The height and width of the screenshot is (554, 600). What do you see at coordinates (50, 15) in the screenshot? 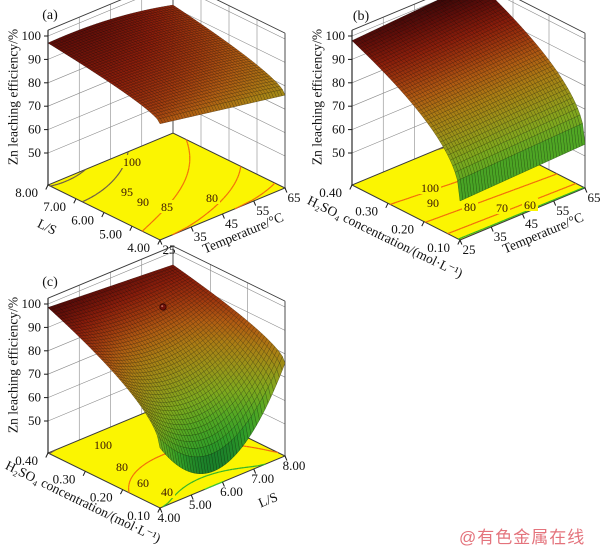
I see `panel-label-a: (a)` at bounding box center [50, 15].